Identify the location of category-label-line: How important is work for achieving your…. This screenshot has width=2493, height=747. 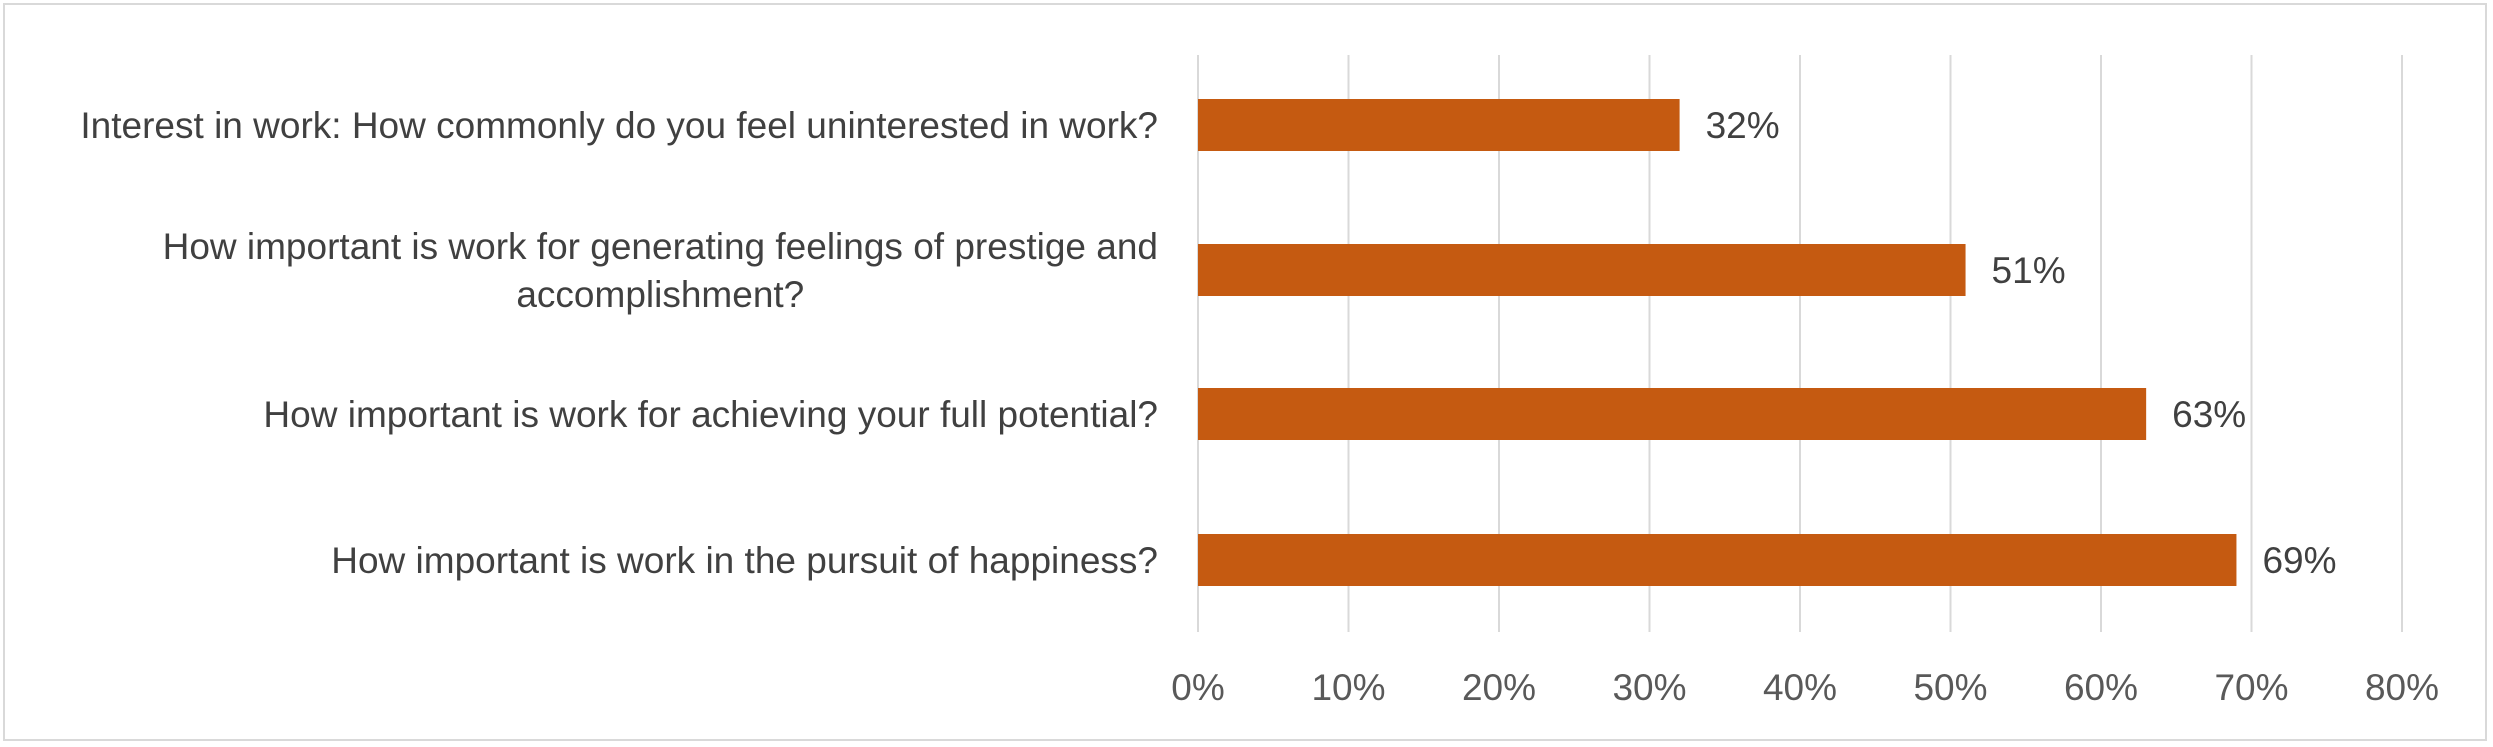
(710, 414).